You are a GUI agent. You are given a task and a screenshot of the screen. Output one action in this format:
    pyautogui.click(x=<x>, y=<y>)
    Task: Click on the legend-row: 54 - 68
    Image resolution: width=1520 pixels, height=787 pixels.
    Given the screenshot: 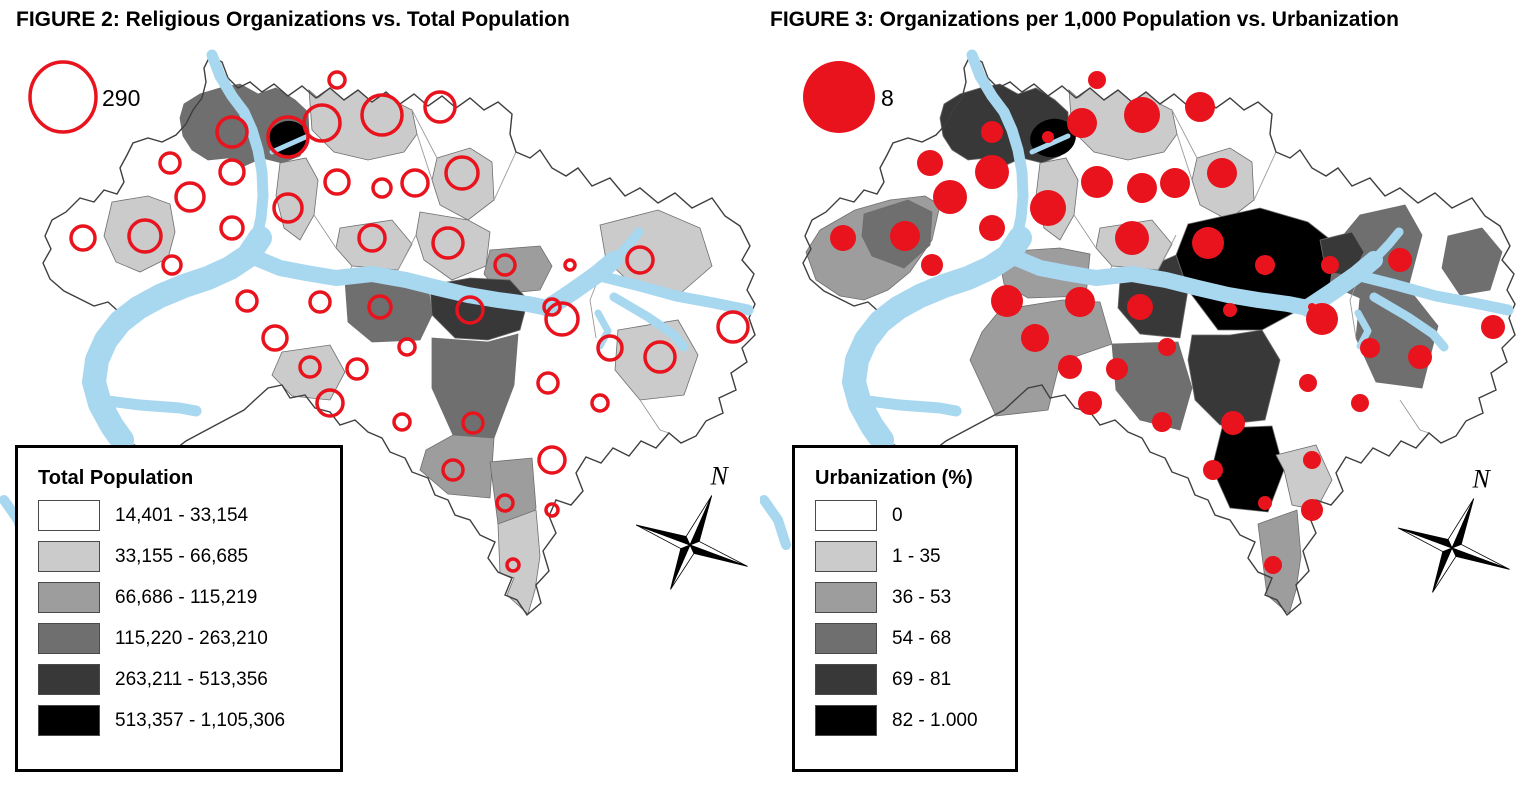 What is the action you would take?
    pyautogui.click(x=915, y=638)
    